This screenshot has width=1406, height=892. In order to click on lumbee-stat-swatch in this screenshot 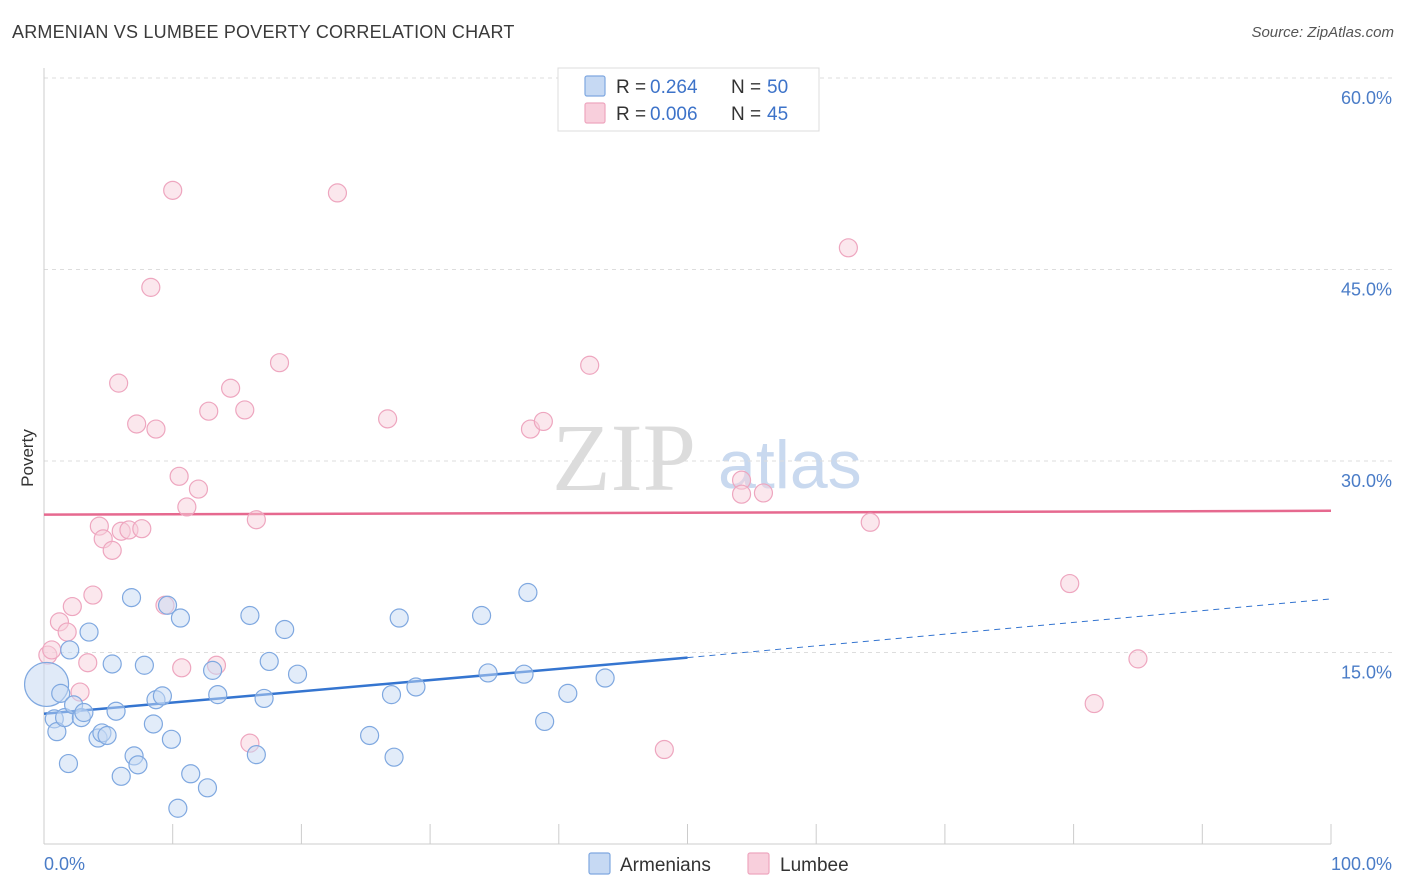, I will do `click(595, 113)`.